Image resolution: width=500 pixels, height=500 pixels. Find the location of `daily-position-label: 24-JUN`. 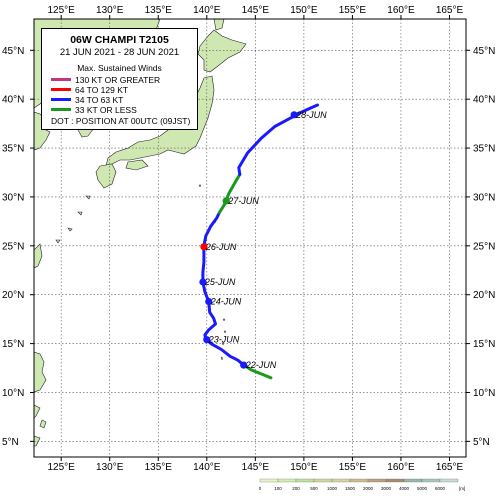

daily-position-label: 24-JUN is located at coordinates (226, 302).